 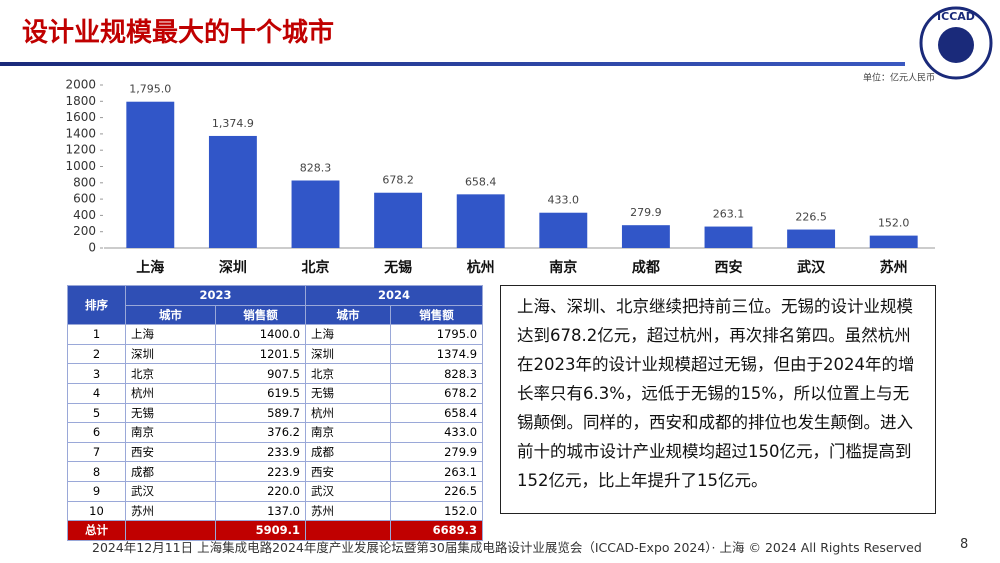 I want to click on table-row: 1 上海 1400.0 上海 1795.0, so click(x=275, y=334).